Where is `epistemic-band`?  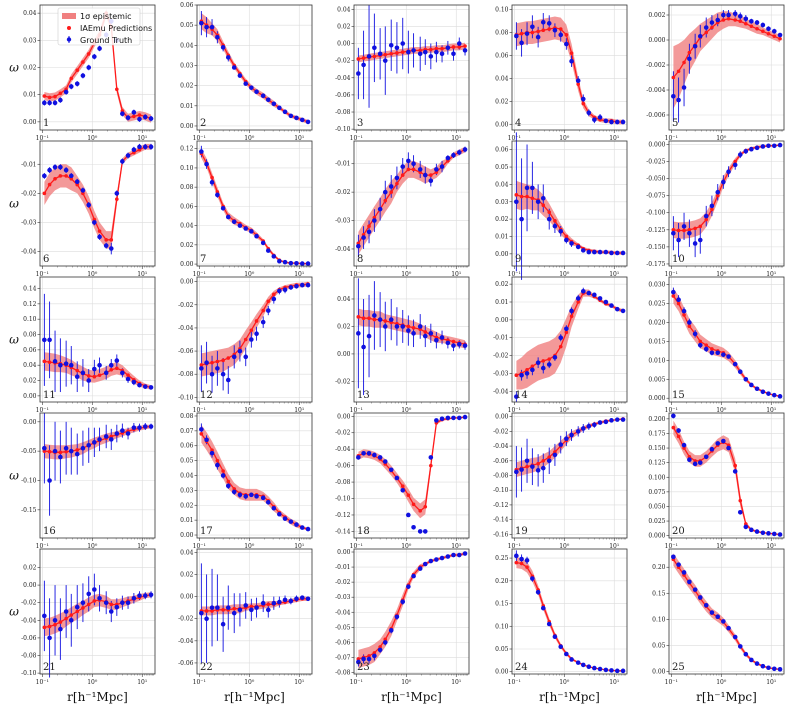
epistemic-band is located at coordinates (97, 196).